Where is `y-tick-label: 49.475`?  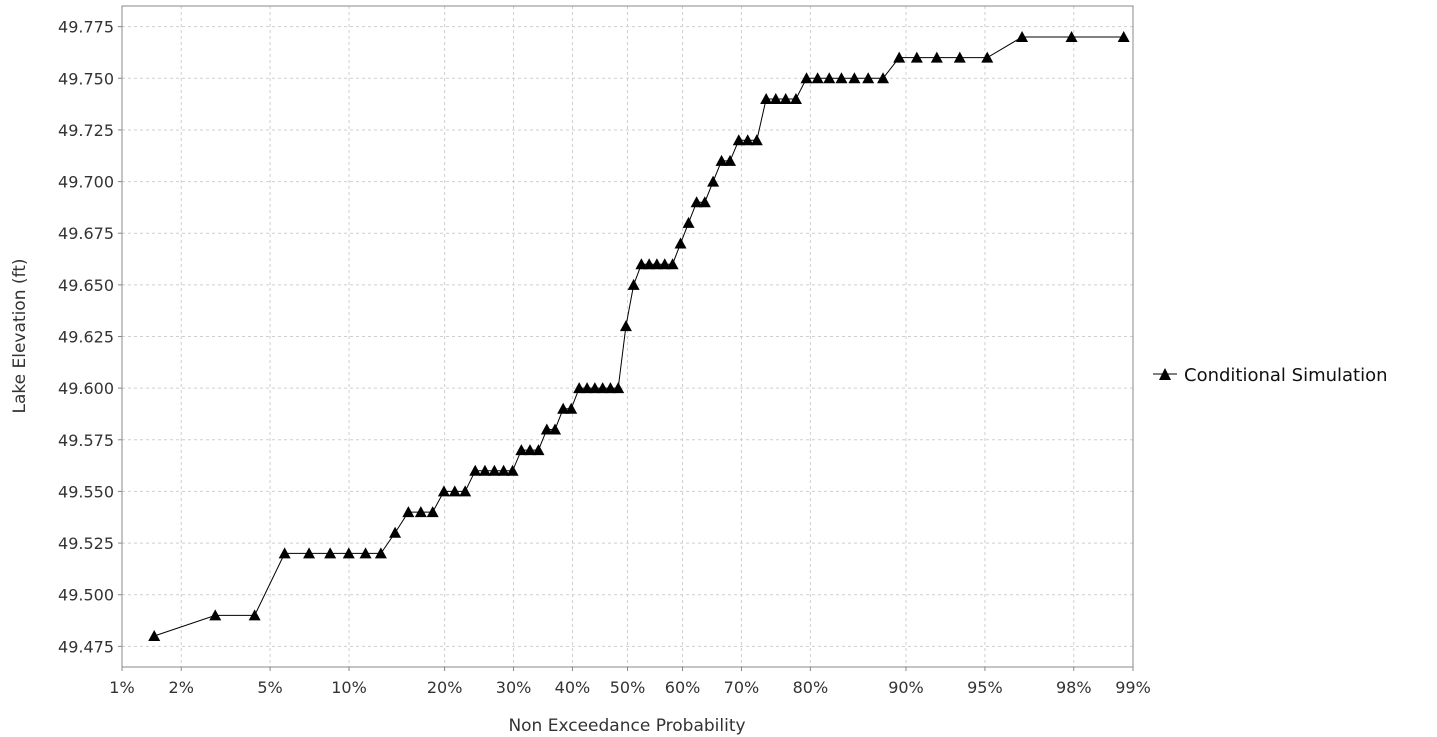
y-tick-label: 49.475 is located at coordinates (86, 646).